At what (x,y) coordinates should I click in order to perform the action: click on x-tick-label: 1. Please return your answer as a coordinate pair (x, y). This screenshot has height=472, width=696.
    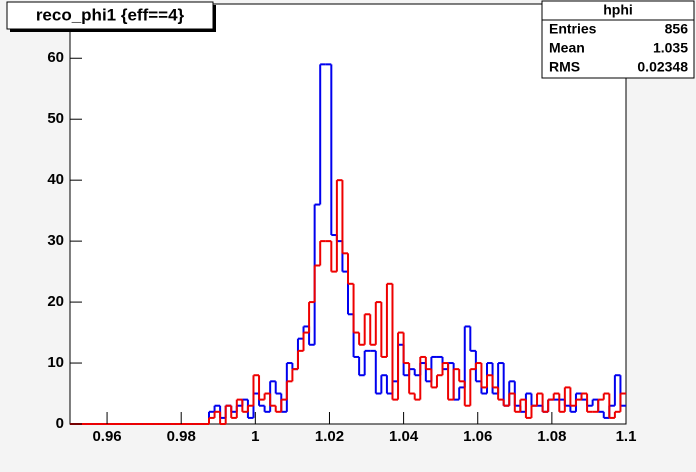
    Looking at the image, I should click on (255, 436).